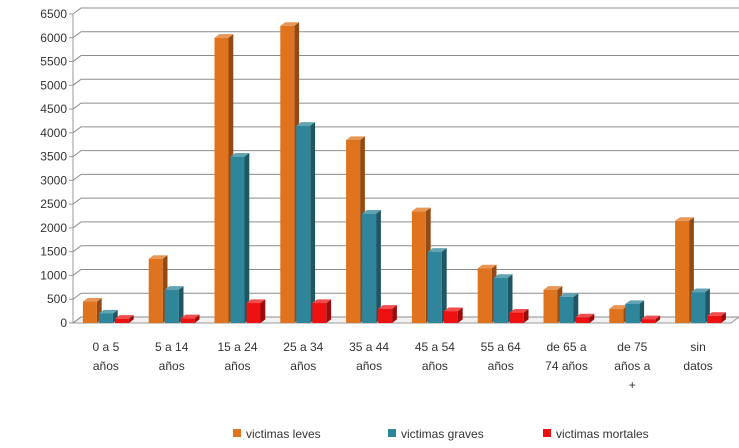 This screenshot has height=448, width=739. I want to click on x-tick-label: 5 a 14, so click(172, 347).